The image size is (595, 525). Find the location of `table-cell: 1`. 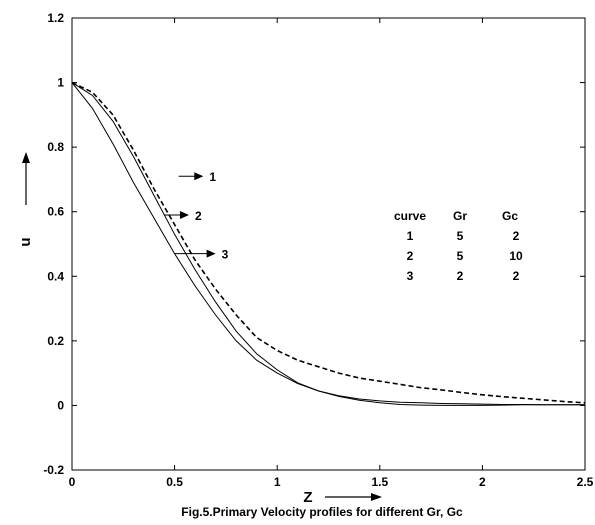

table-cell: 1 is located at coordinates (410, 236).